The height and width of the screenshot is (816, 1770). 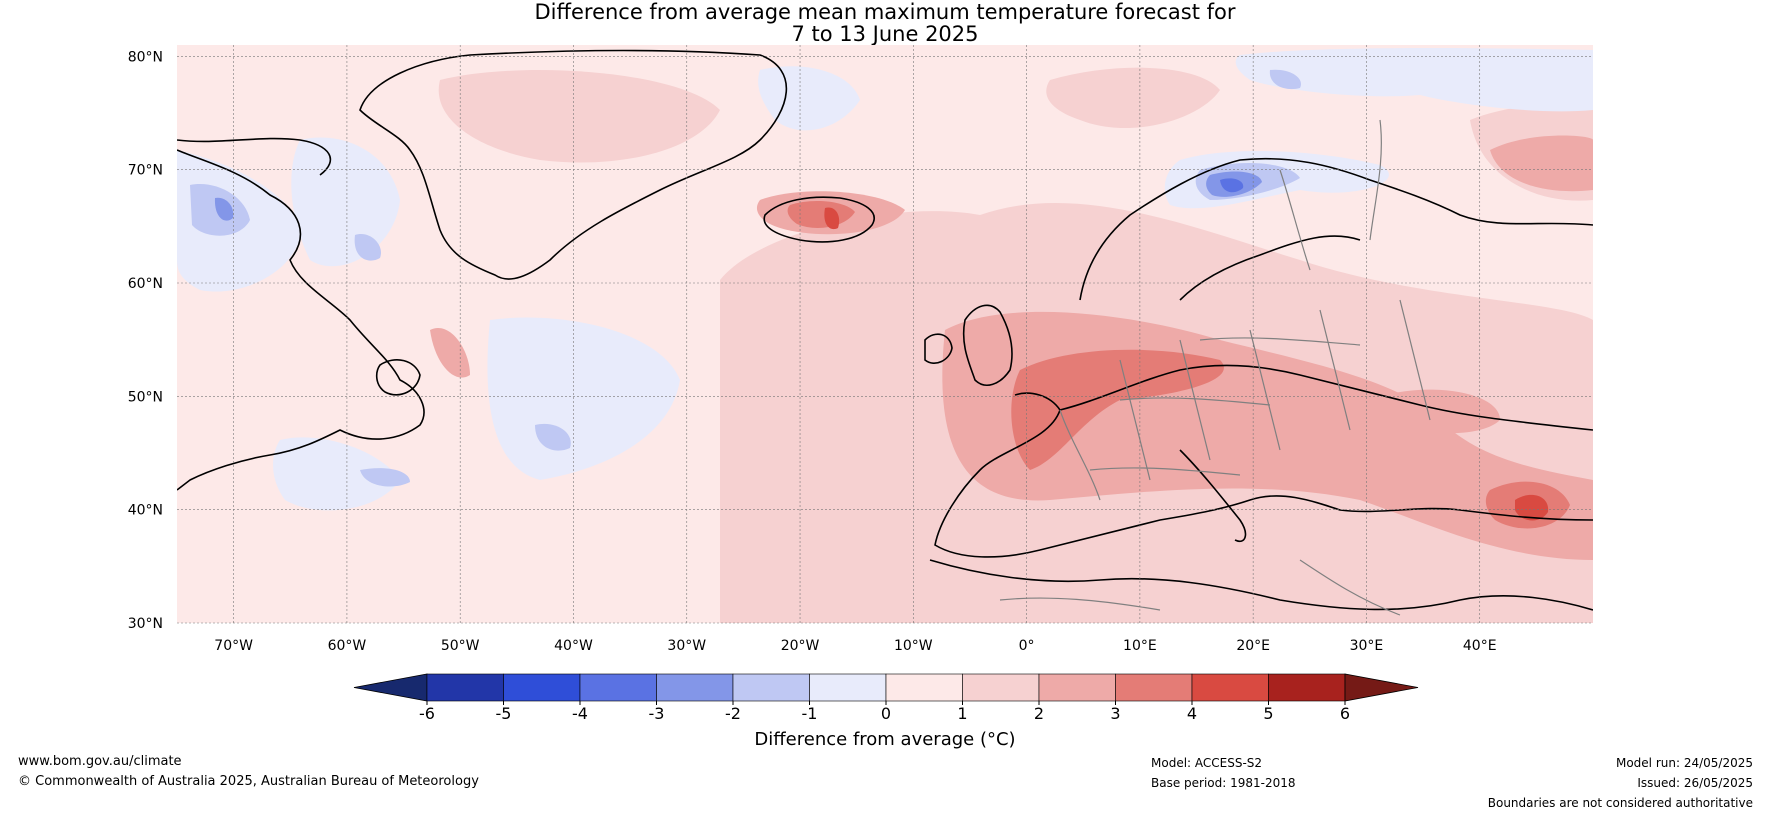 I want to click on colorbar-tick-label: 4, so click(x=1192, y=713).